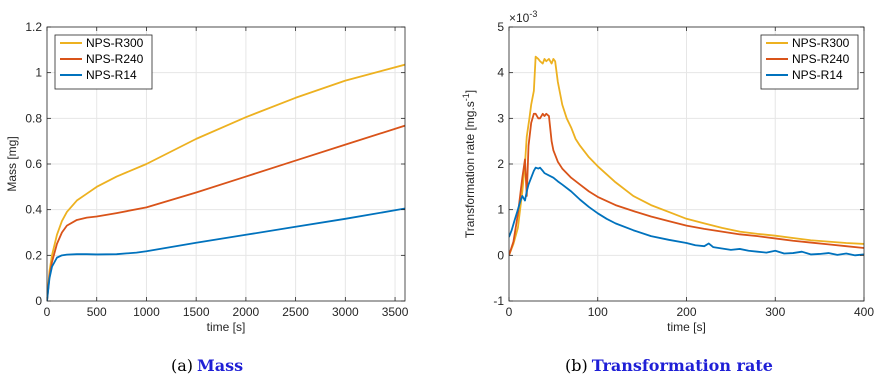  Describe the element at coordinates (196, 312) in the screenshot. I see `x-tick-label: 1500` at that location.